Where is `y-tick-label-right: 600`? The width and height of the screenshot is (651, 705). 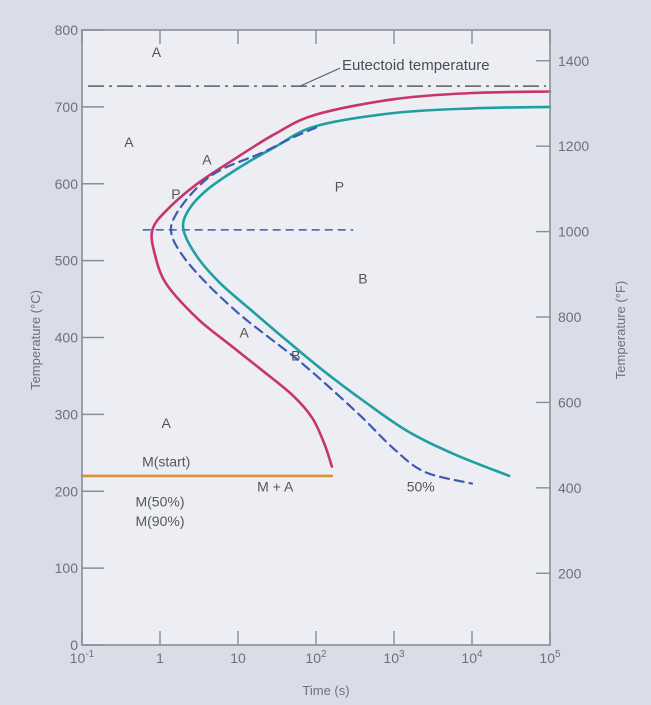
y-tick-label-right: 600 is located at coordinates (570, 402).